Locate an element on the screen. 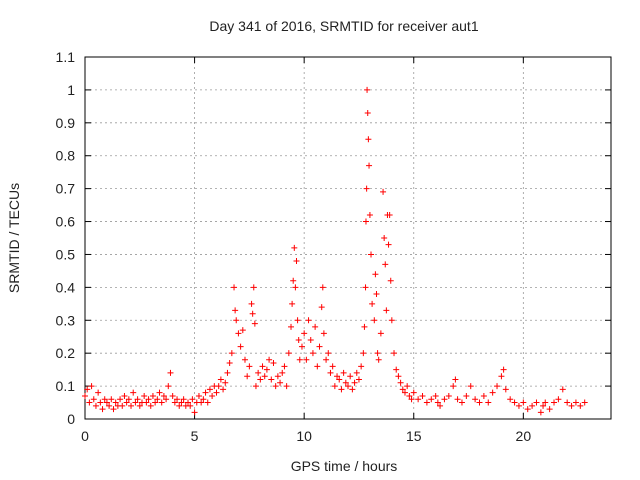 This screenshot has width=640, height=480. y-tick-label: 0.4 is located at coordinates (66, 287).